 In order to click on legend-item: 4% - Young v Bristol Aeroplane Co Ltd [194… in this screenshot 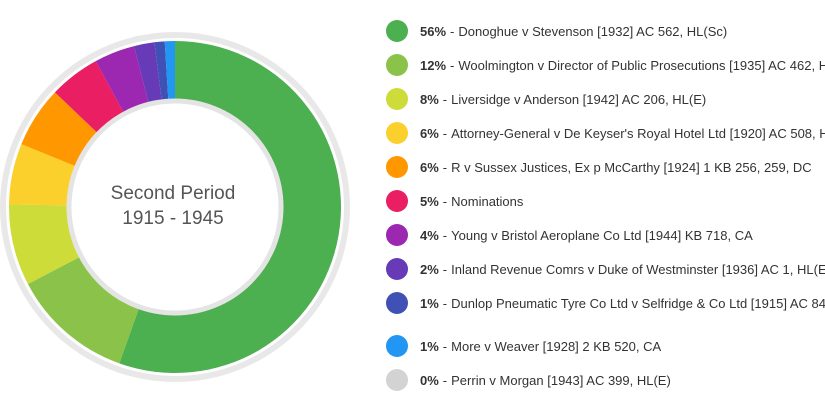, I will do `click(569, 235)`.